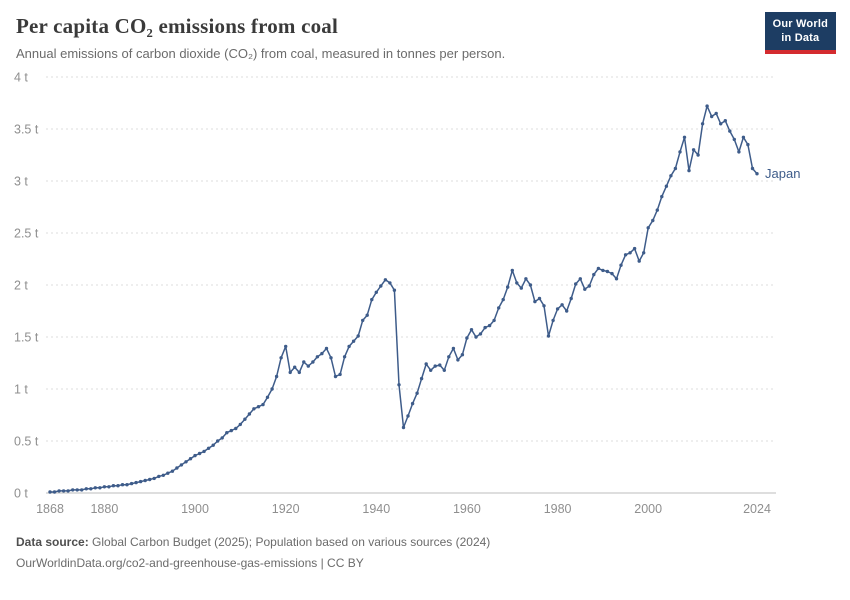 The width and height of the screenshot is (850, 600). Describe the element at coordinates (757, 509) in the screenshot. I see `x-tick-label: 2024` at that location.